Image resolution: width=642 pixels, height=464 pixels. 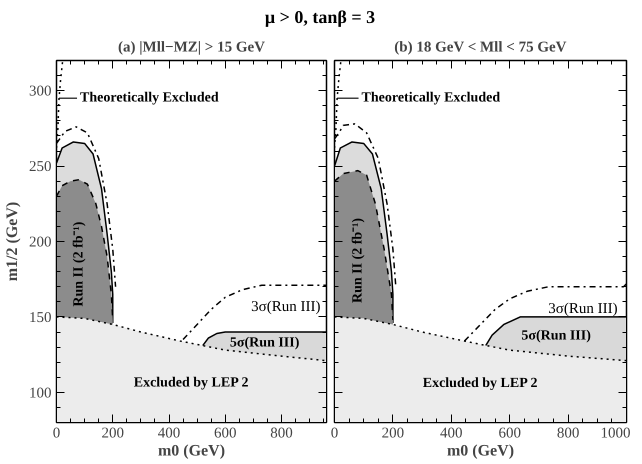 I want to click on chart-title: μ > 0, tanβ = 3, so click(x=320, y=17).